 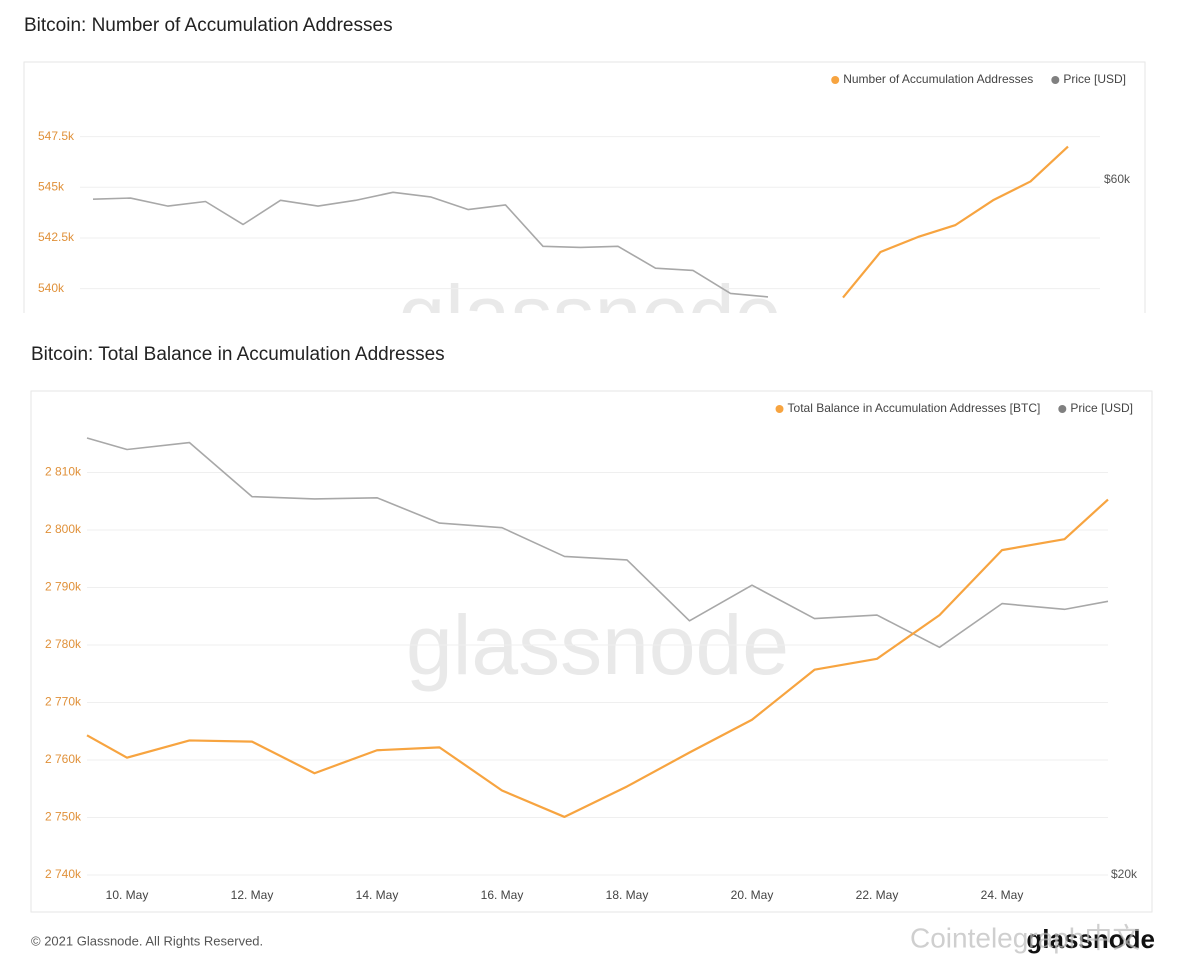 I want to click on x-tick-label: 18. May, so click(x=627, y=895).